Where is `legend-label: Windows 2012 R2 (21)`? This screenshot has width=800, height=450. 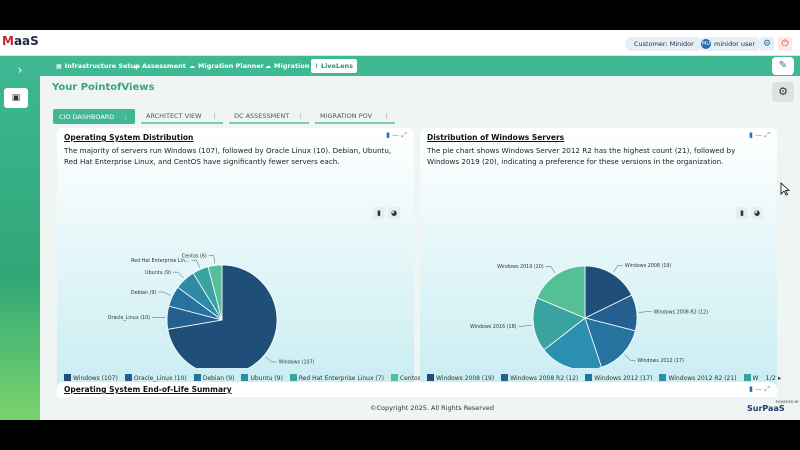 legend-label: Windows 2012 R2 (21) is located at coordinates (702, 378).